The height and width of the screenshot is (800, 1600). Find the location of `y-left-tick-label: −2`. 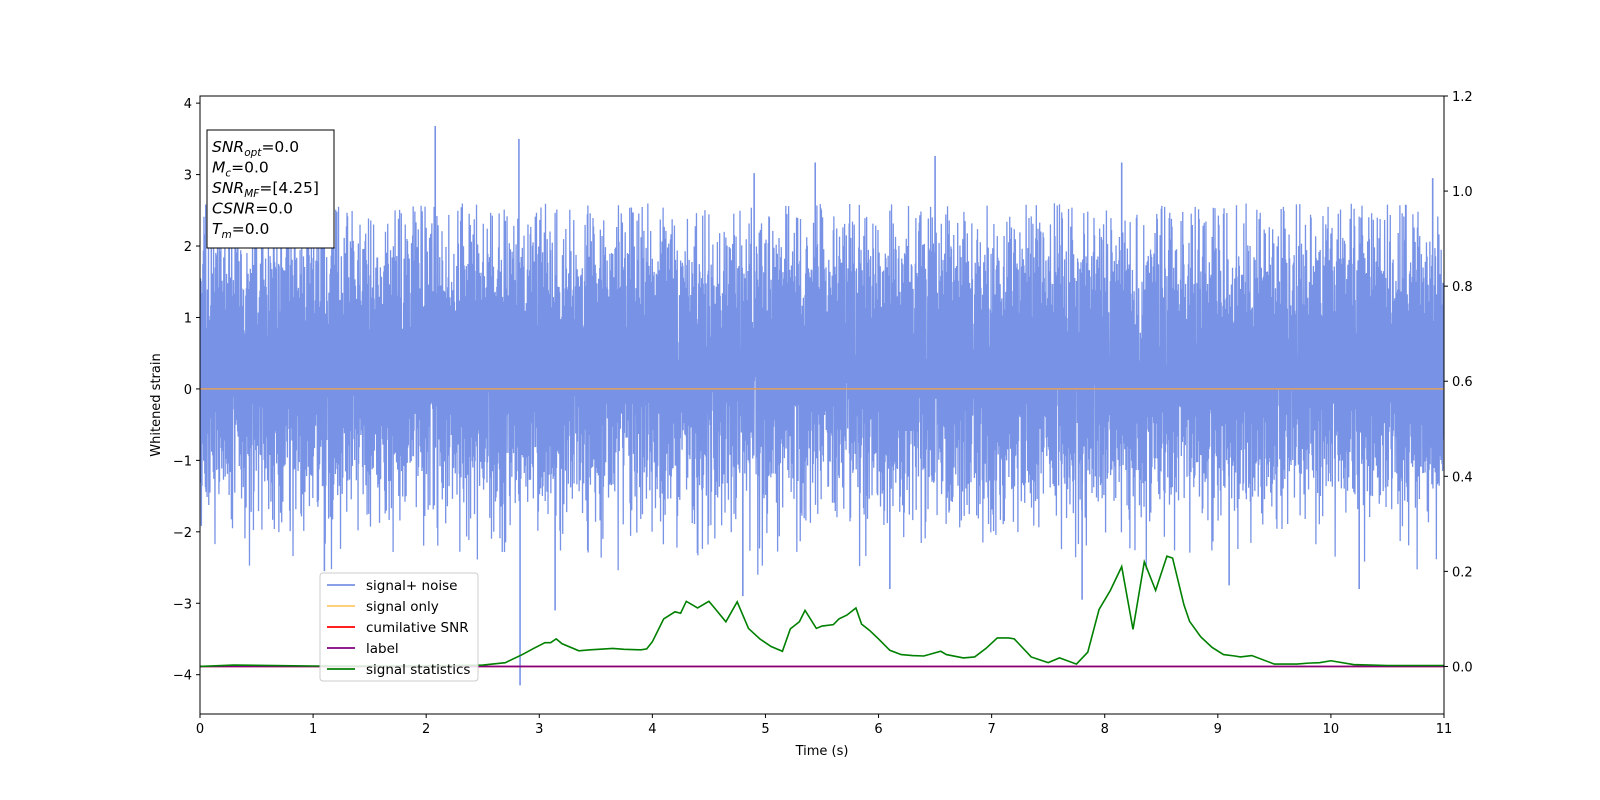

y-left-tick-label: −2 is located at coordinates (182, 533).